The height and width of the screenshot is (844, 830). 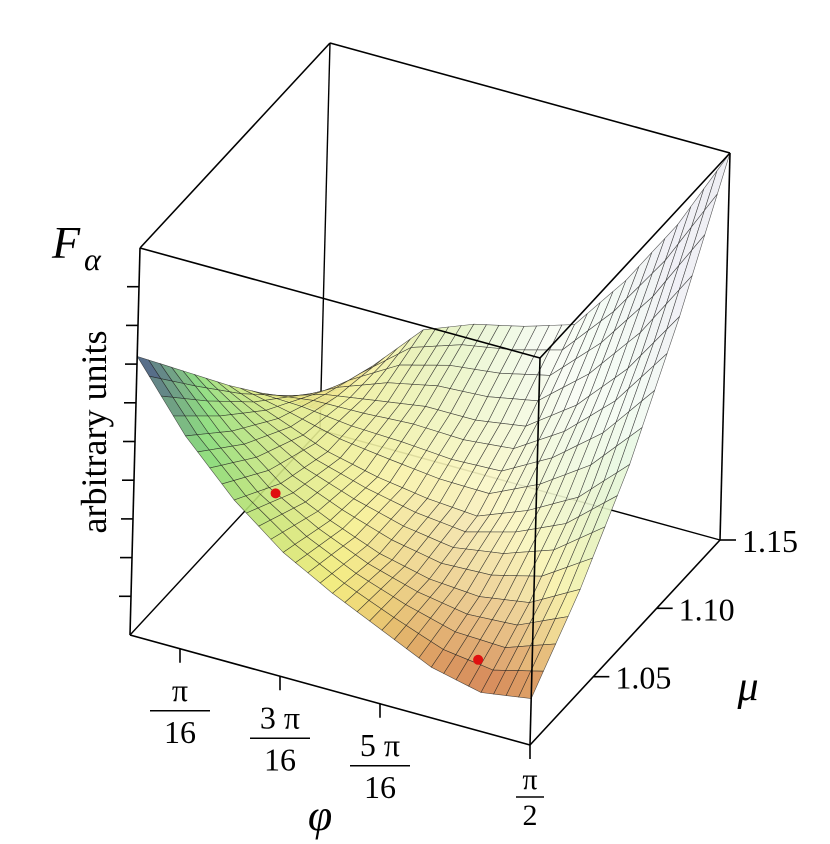 I want to click on surface-patch, so click(x=717, y=181).